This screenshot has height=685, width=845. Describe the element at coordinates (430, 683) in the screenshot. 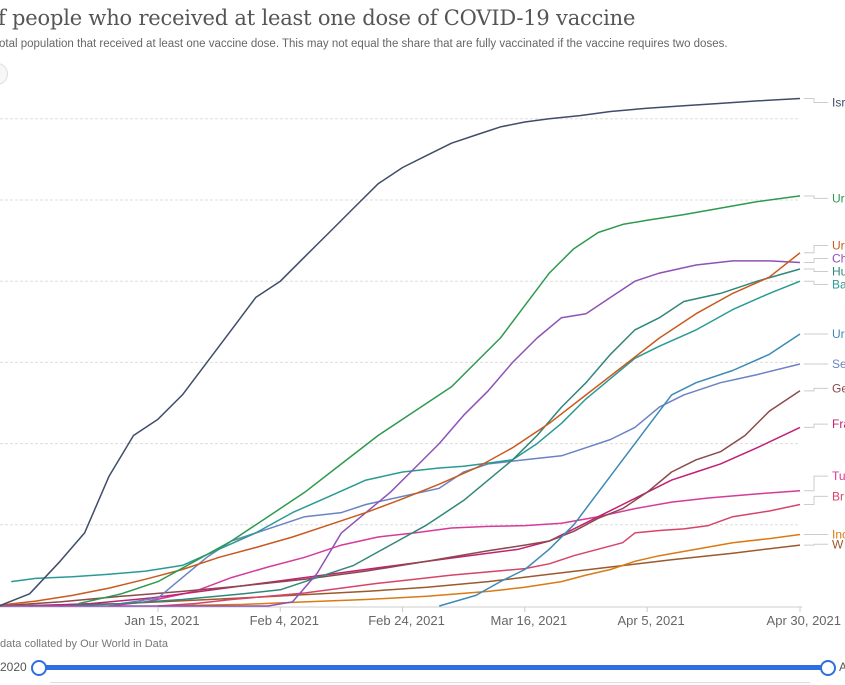

I see `tab-bar` at that location.